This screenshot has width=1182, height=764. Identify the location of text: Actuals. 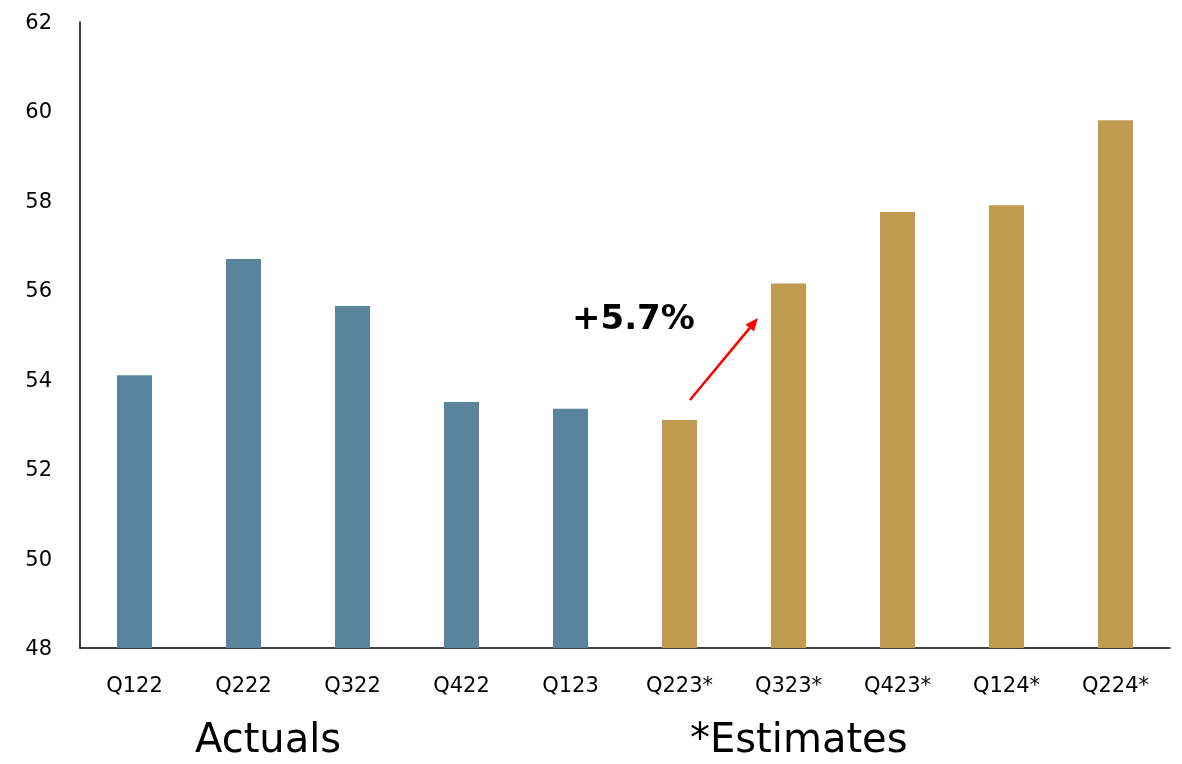
(268, 738).